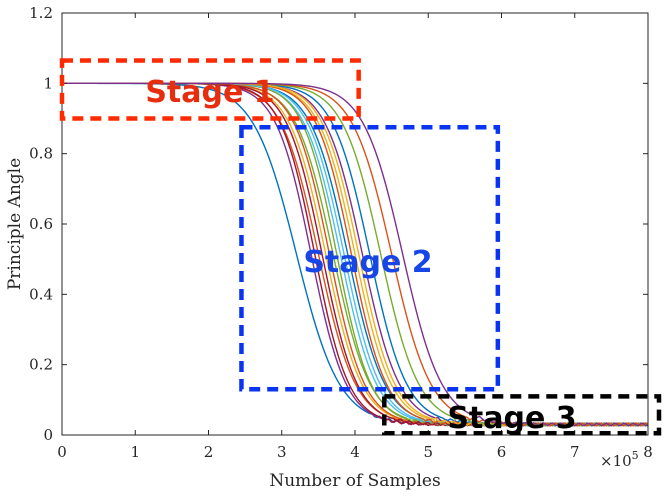 The width and height of the screenshot is (665, 496). Describe the element at coordinates (428, 452) in the screenshot. I see `x-tick-label-5: 5` at that location.